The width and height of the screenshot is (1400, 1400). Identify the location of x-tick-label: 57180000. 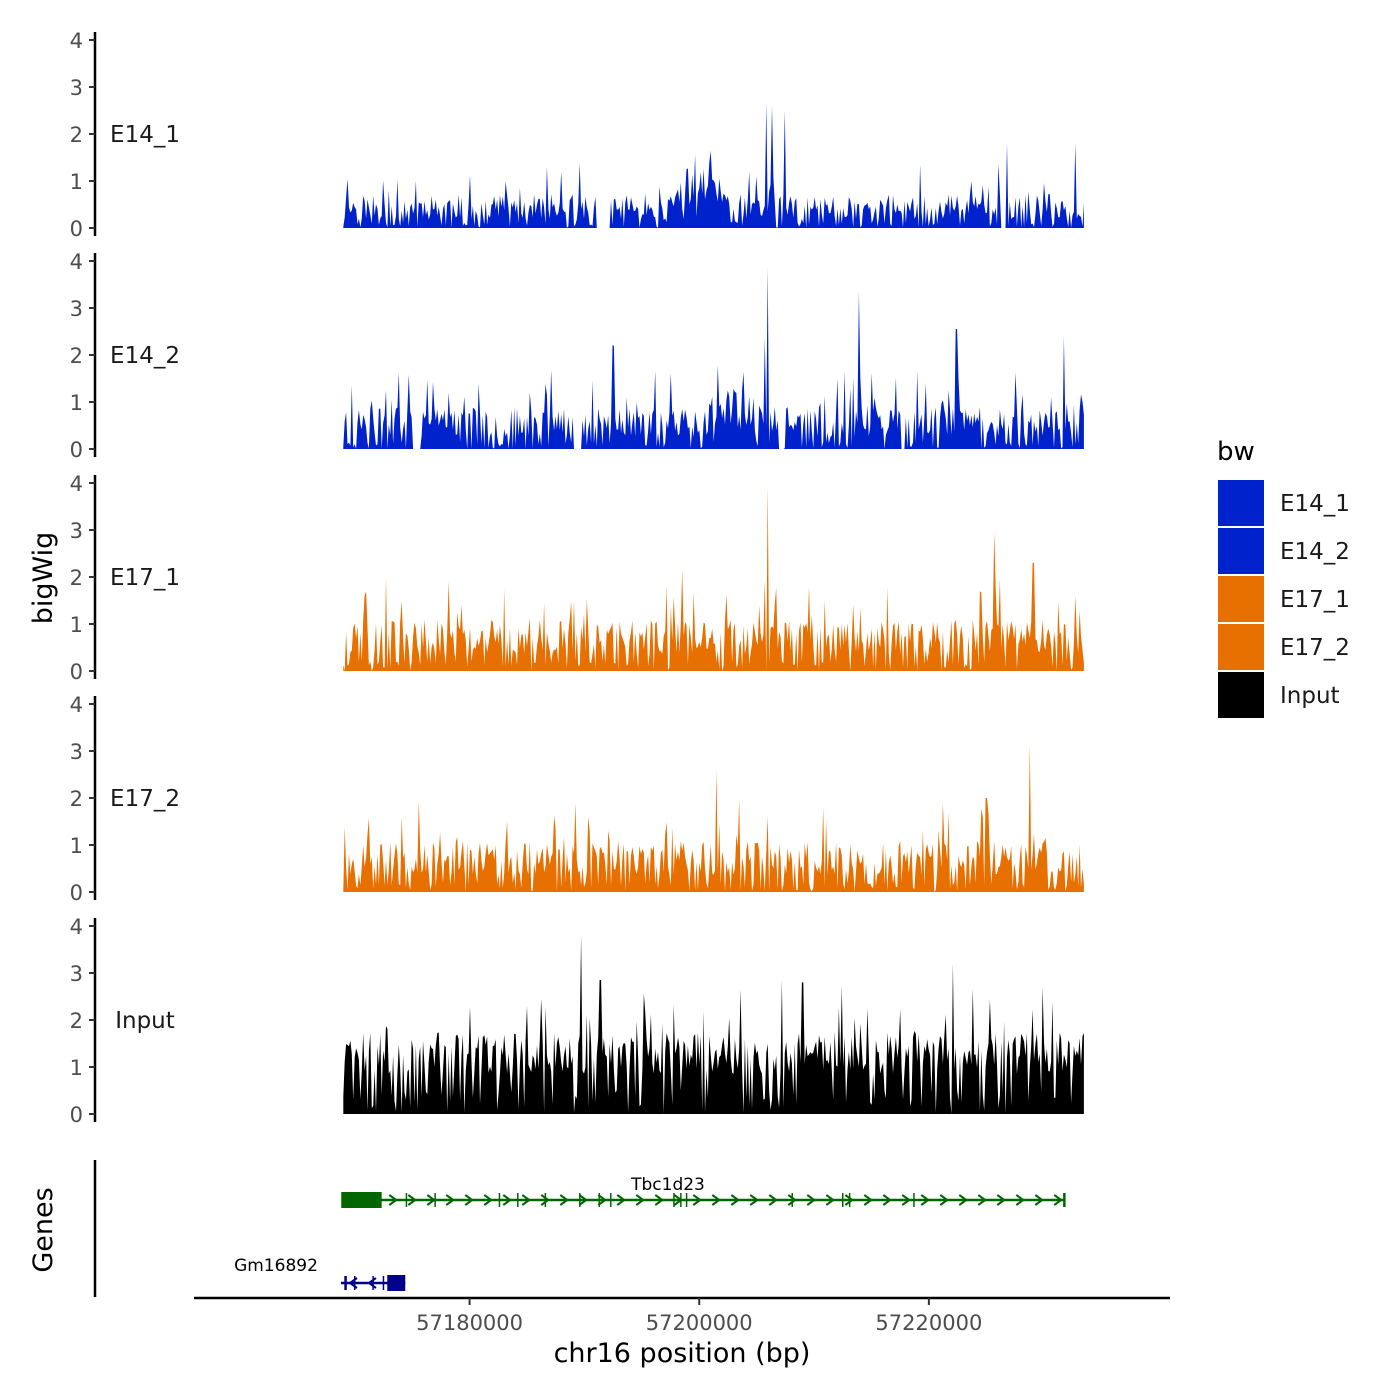
(469, 1323).